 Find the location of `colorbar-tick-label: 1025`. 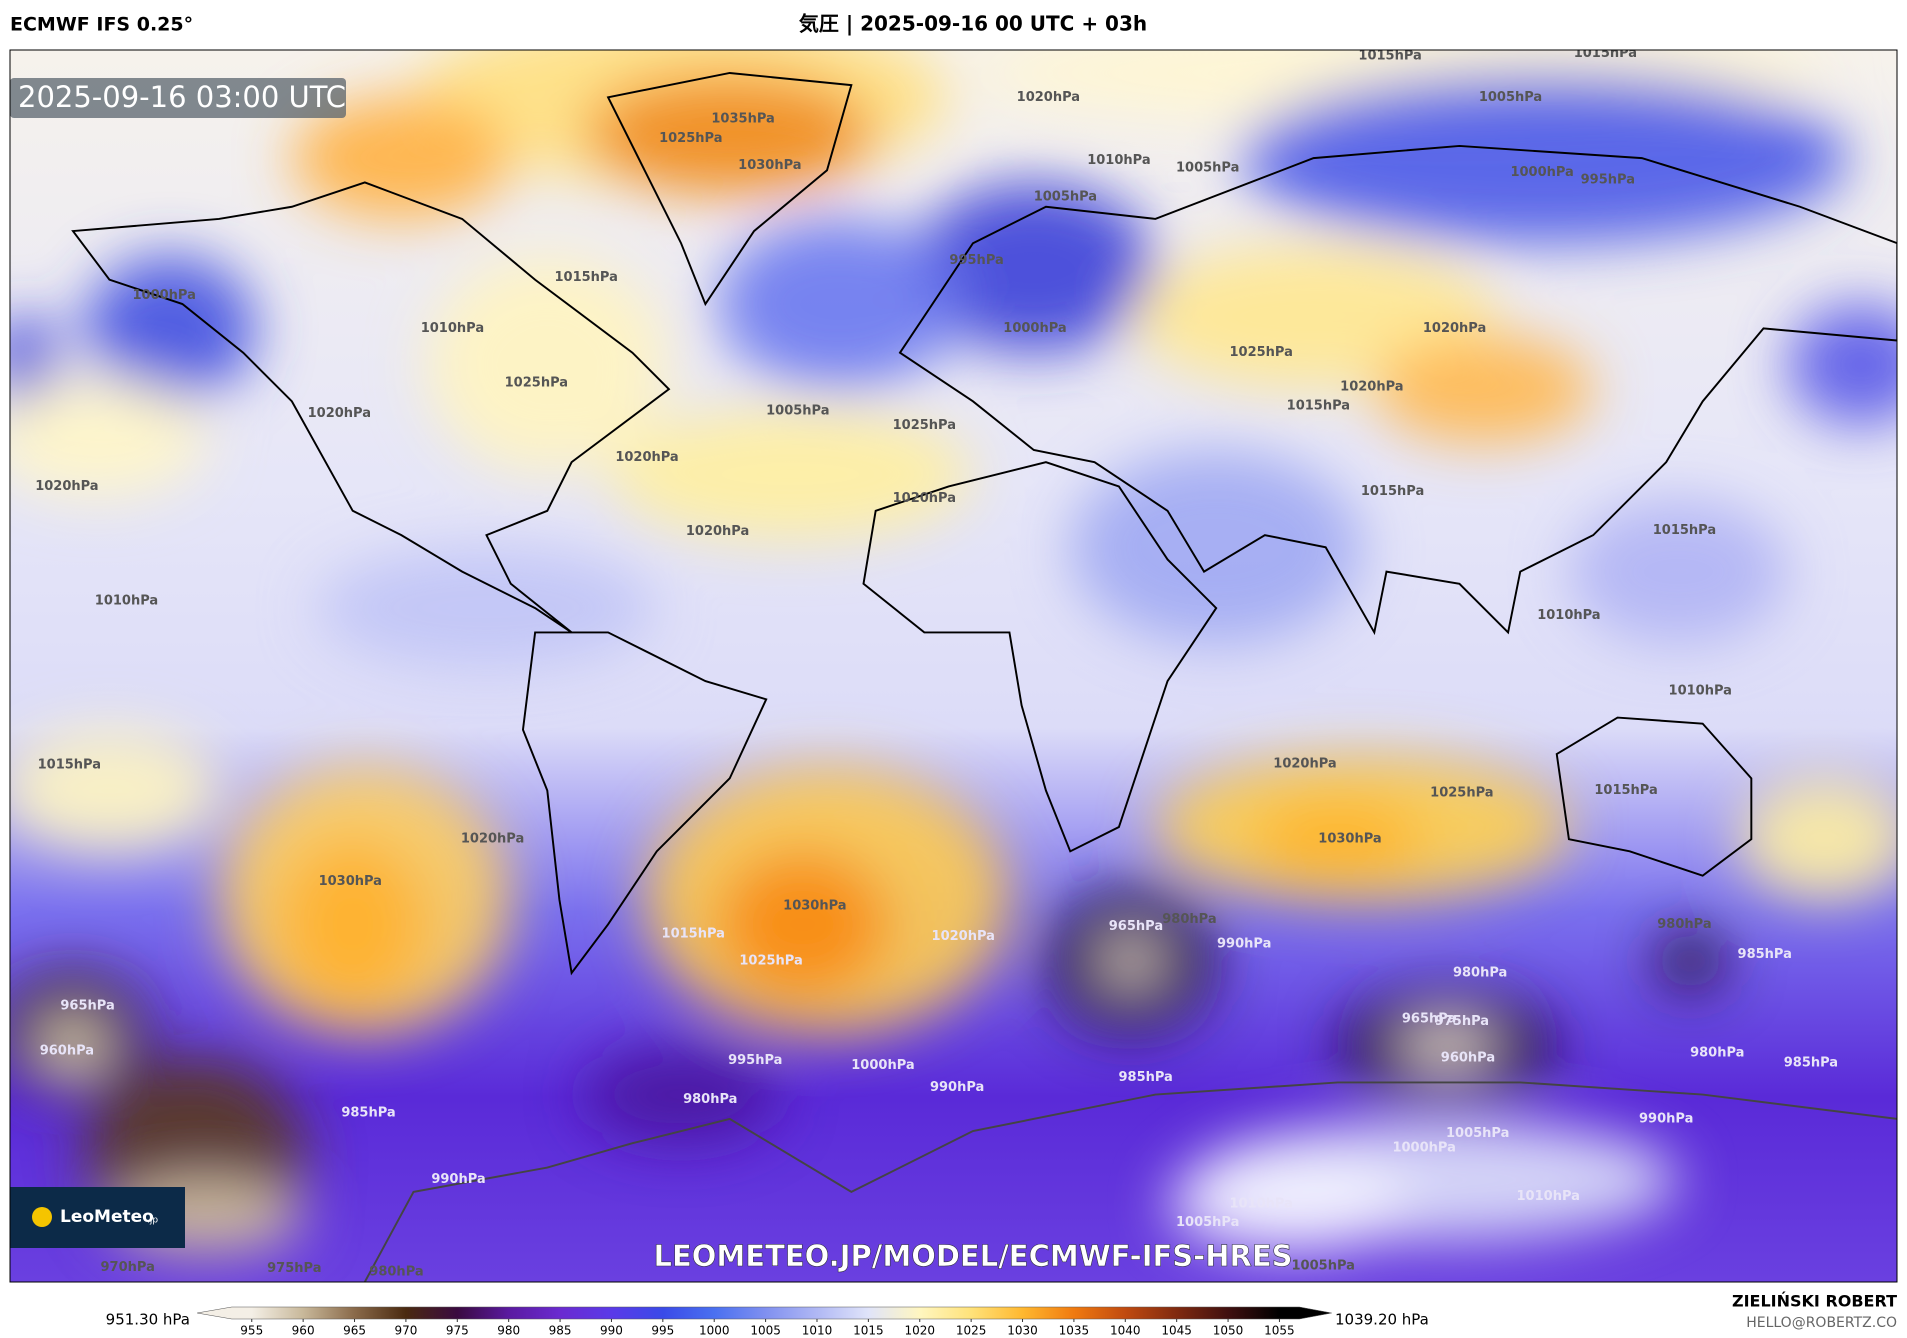

colorbar-tick-label: 1025 is located at coordinates (971, 1331).